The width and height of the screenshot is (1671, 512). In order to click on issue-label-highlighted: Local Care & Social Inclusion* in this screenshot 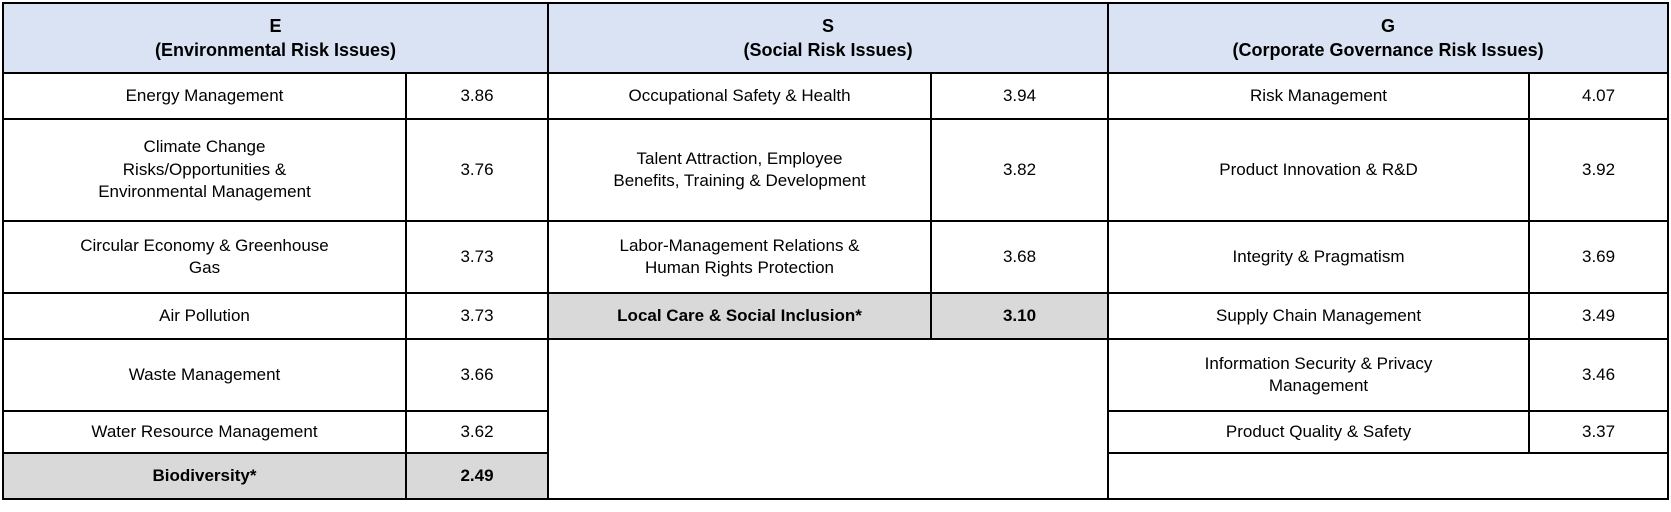, I will do `click(740, 316)`.